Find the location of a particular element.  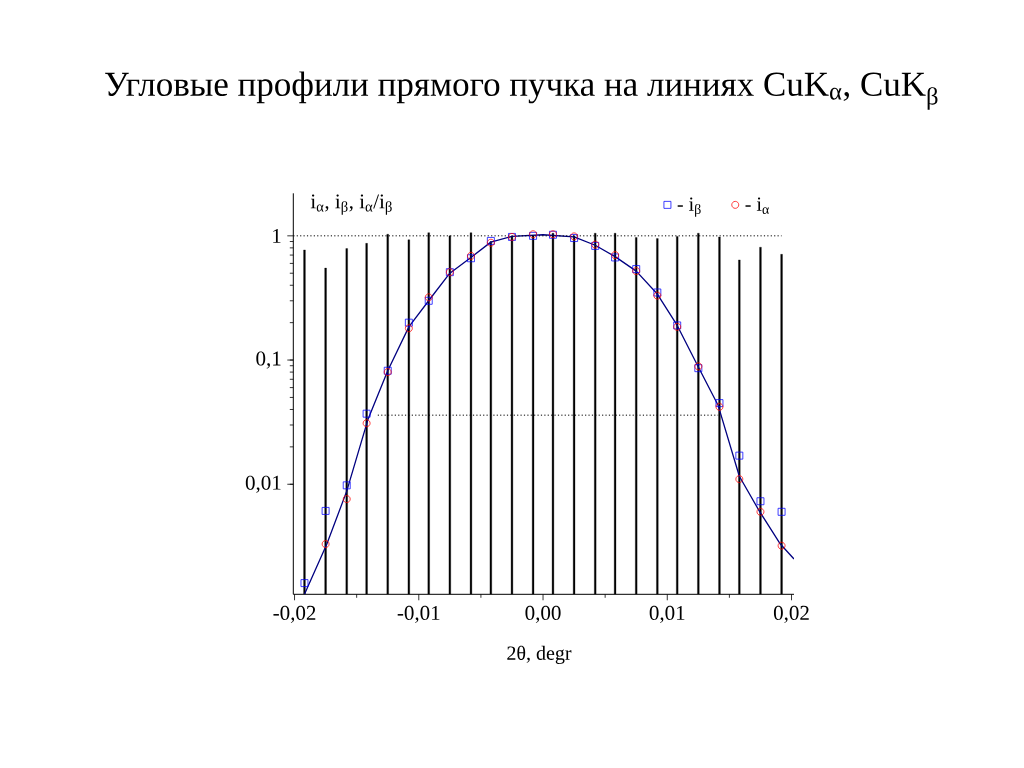

x-tick-label: 0,01 is located at coordinates (667, 614).